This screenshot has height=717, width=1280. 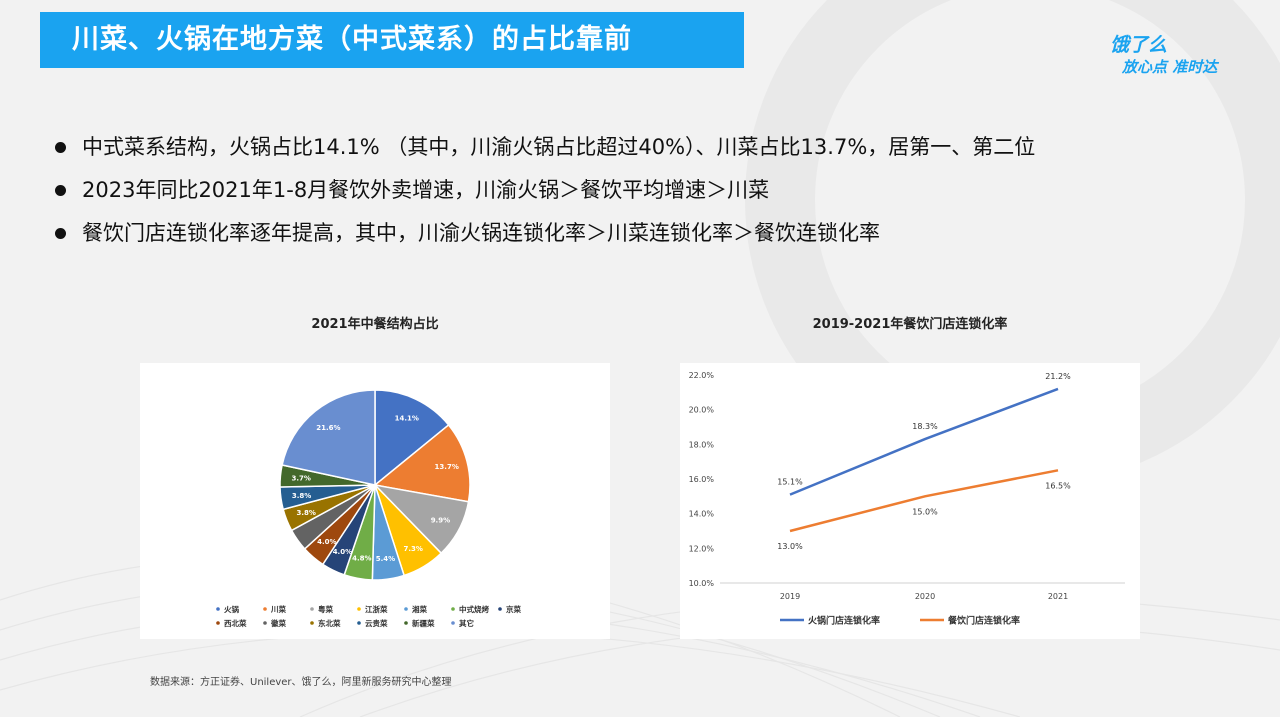 What do you see at coordinates (925, 511) in the screenshot?
I see `line-data-label: 15.0%` at bounding box center [925, 511].